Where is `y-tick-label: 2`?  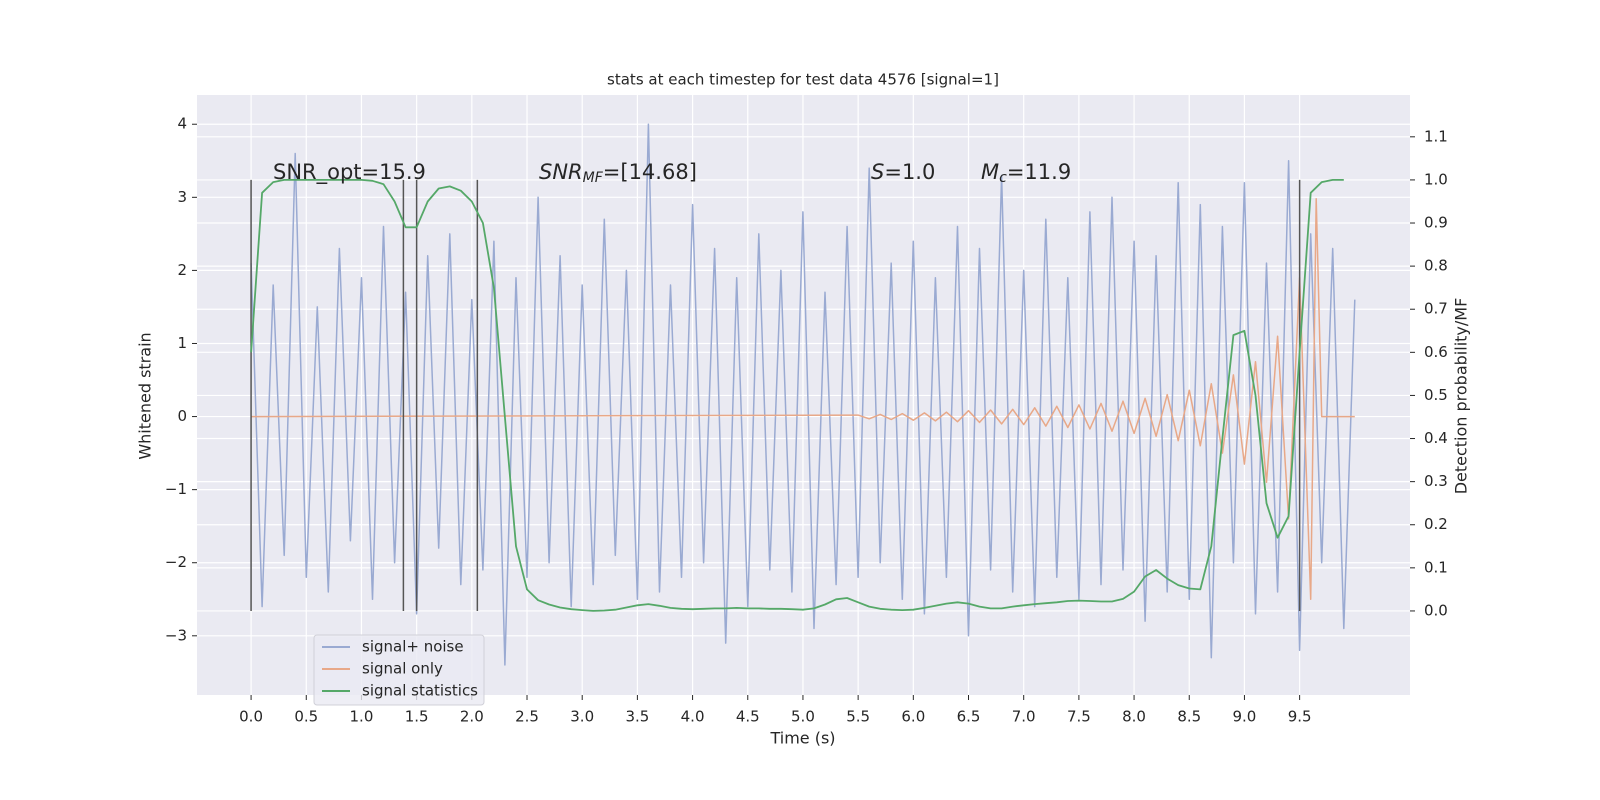
y-tick-label: 2 is located at coordinates (182, 270).